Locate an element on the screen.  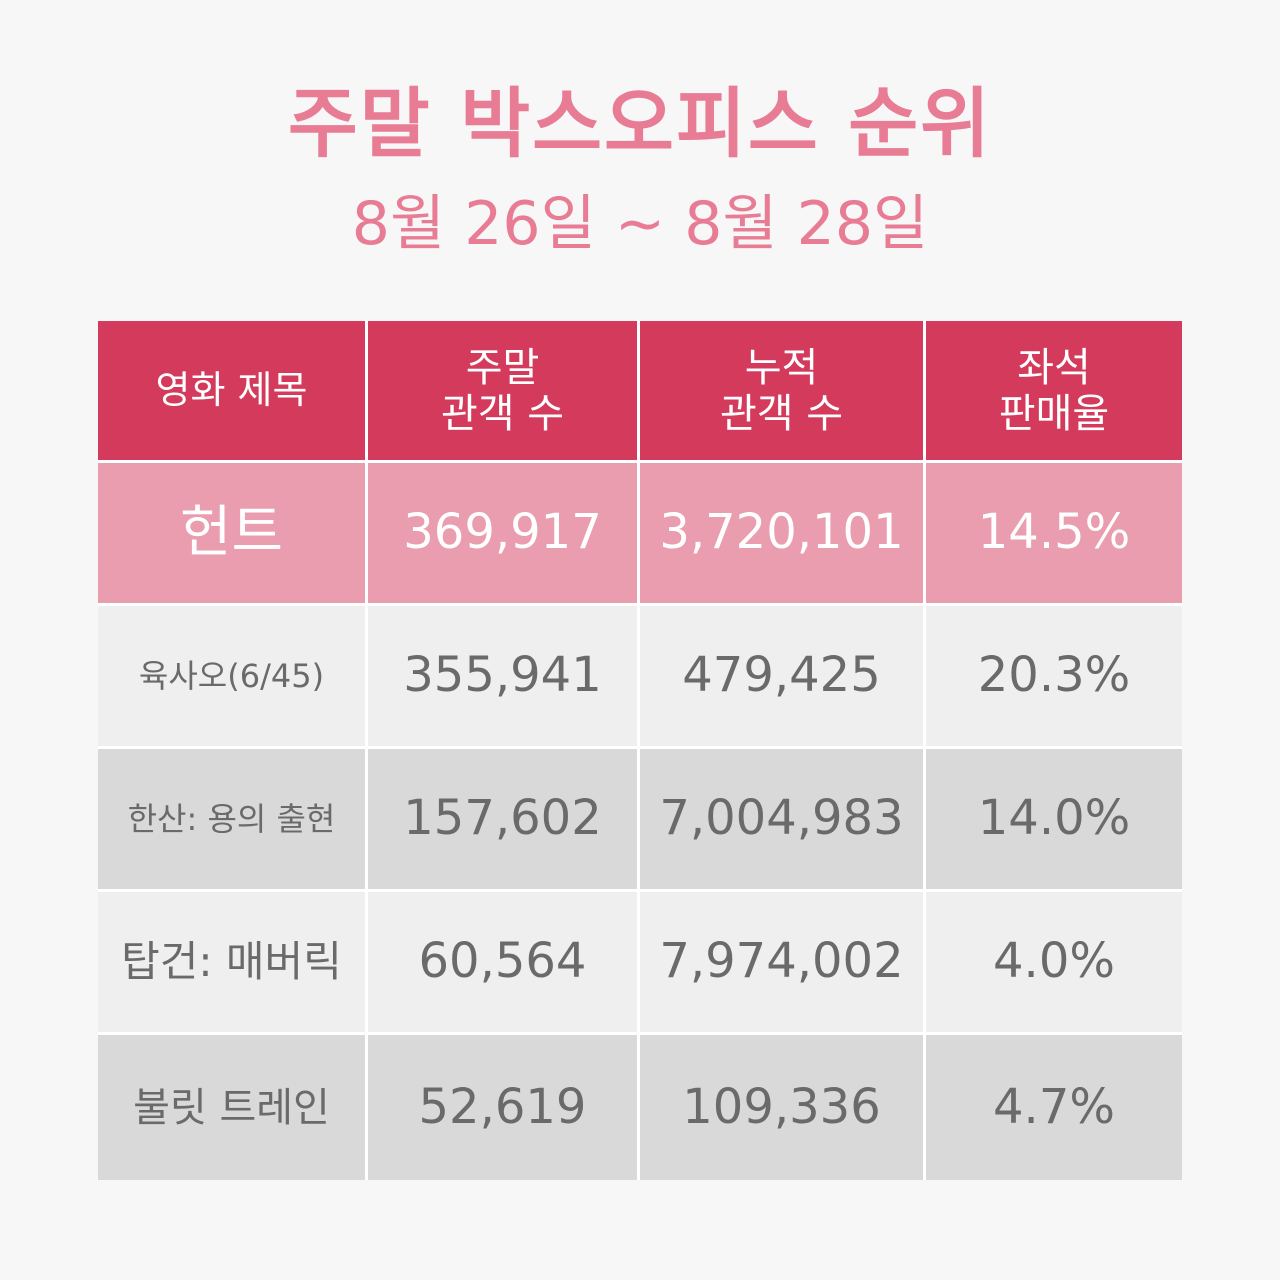
seat-rate-cell: 20.3% is located at coordinates (1054, 677).